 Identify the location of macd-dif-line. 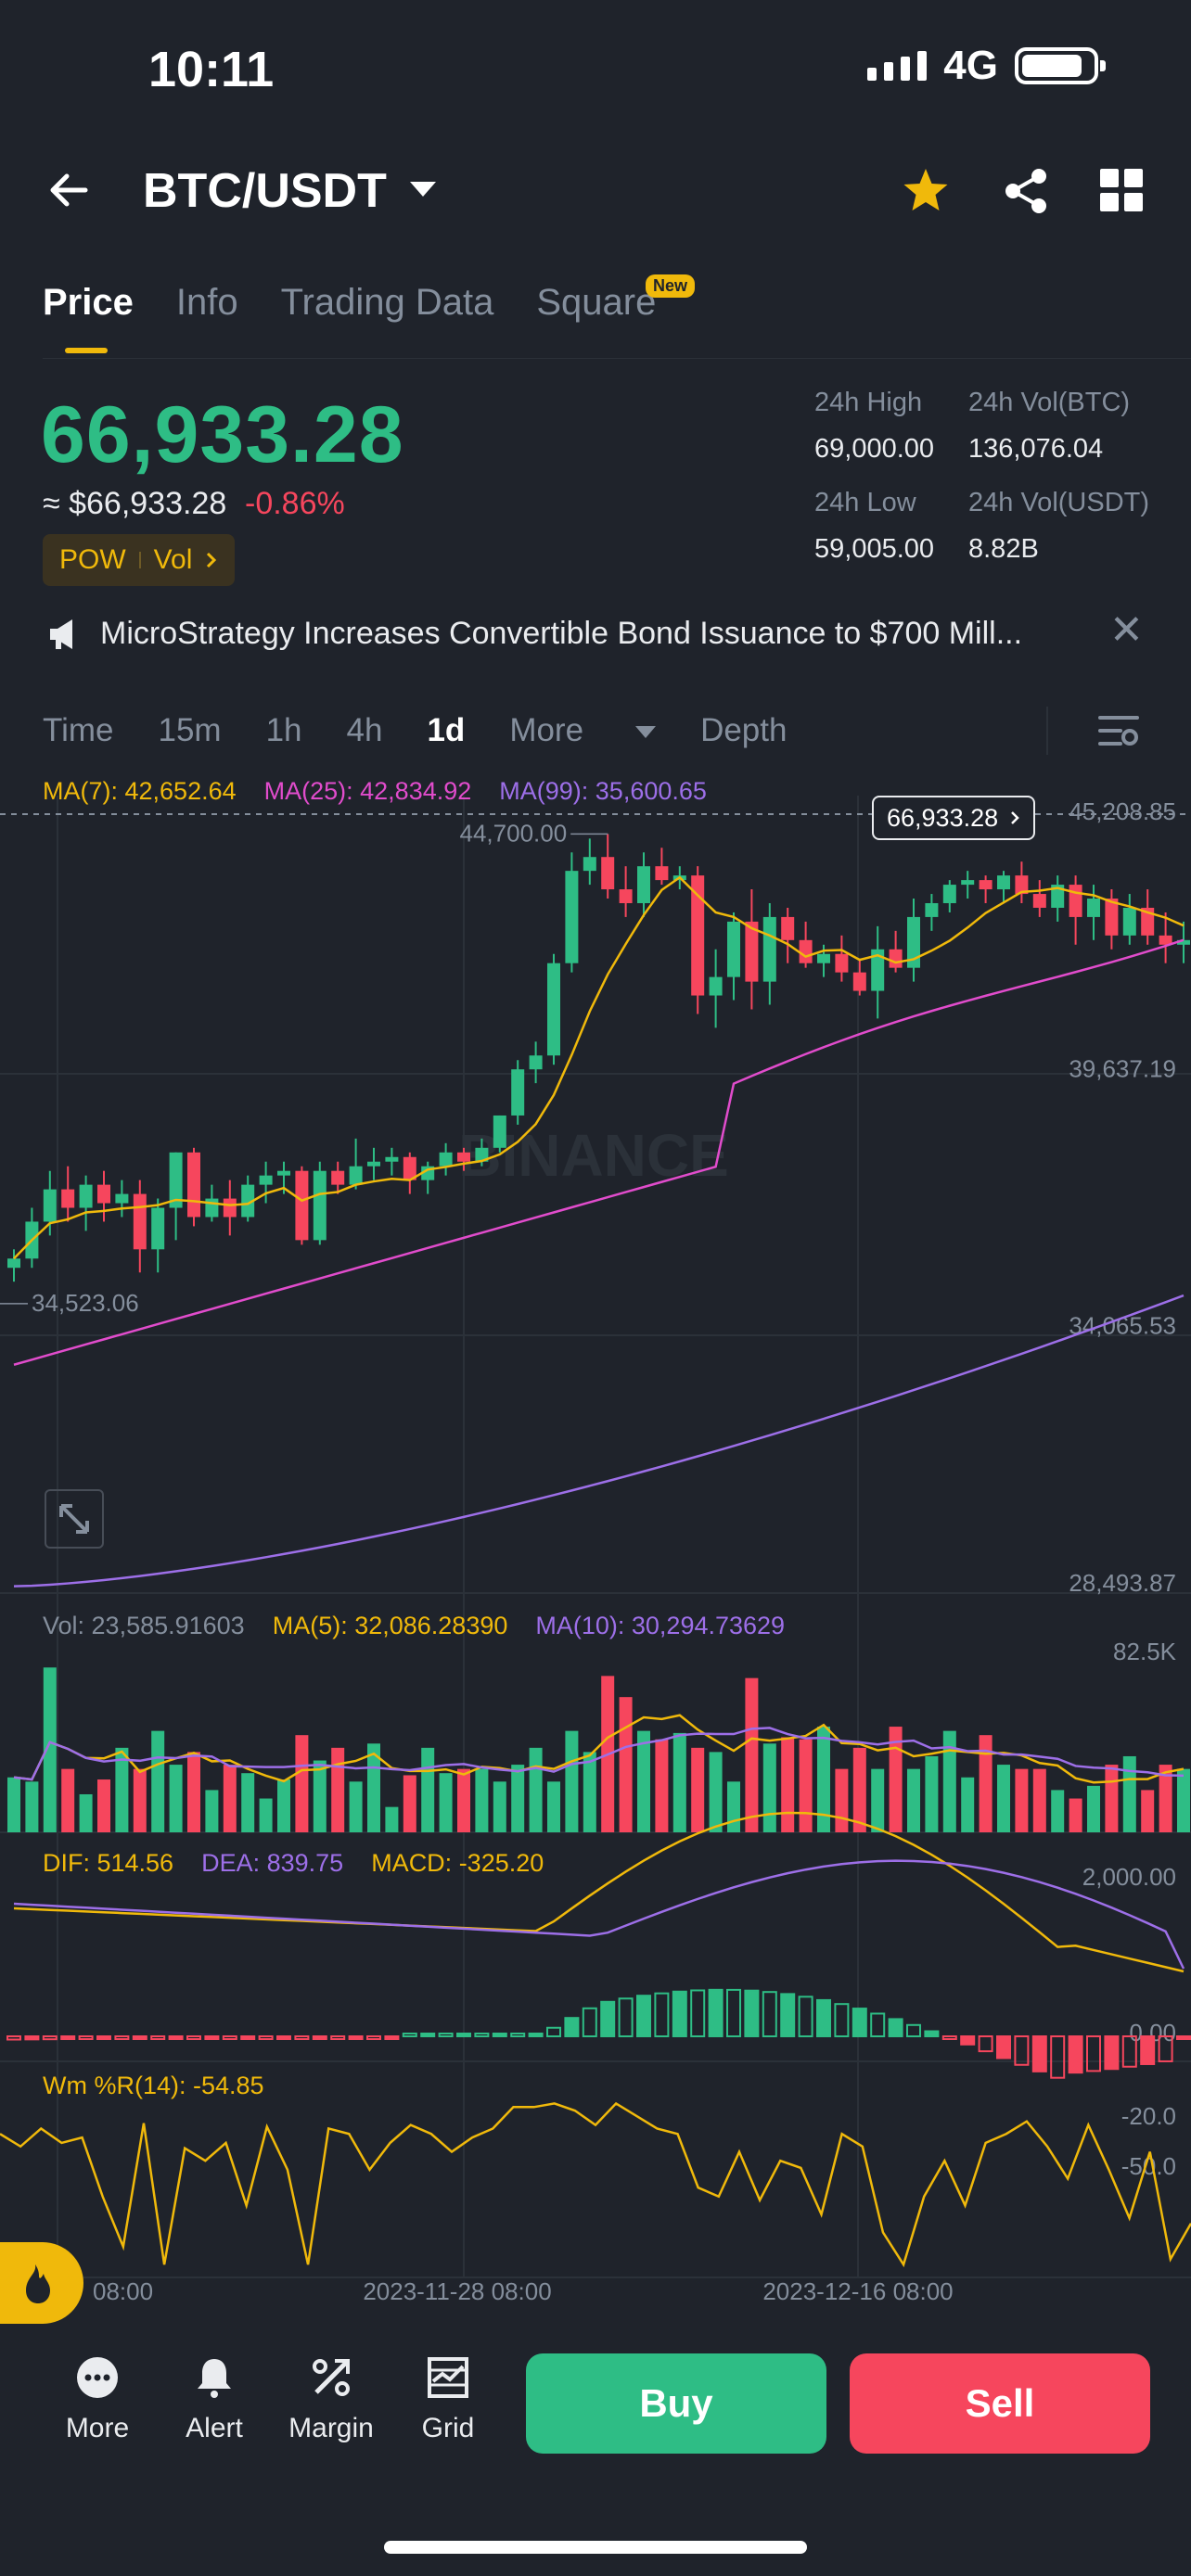
(599, 1892).